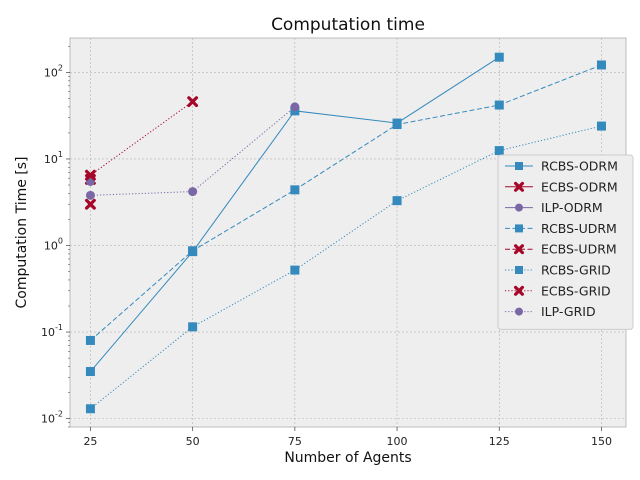  Describe the element at coordinates (572, 207) in the screenshot. I see `legend-label: ILP-ODRM` at that location.